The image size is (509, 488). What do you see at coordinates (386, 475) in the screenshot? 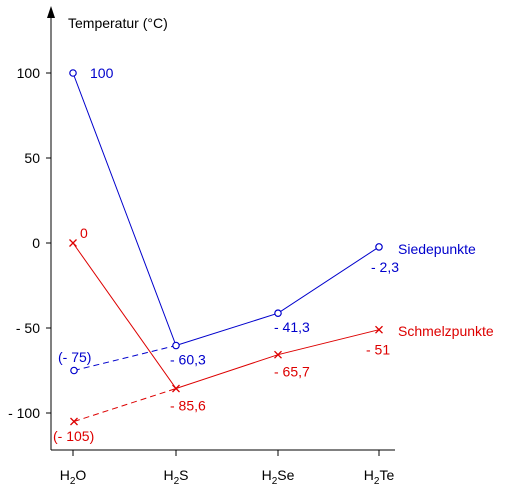
I see `x-tick-label-rest: Te` at bounding box center [386, 475].